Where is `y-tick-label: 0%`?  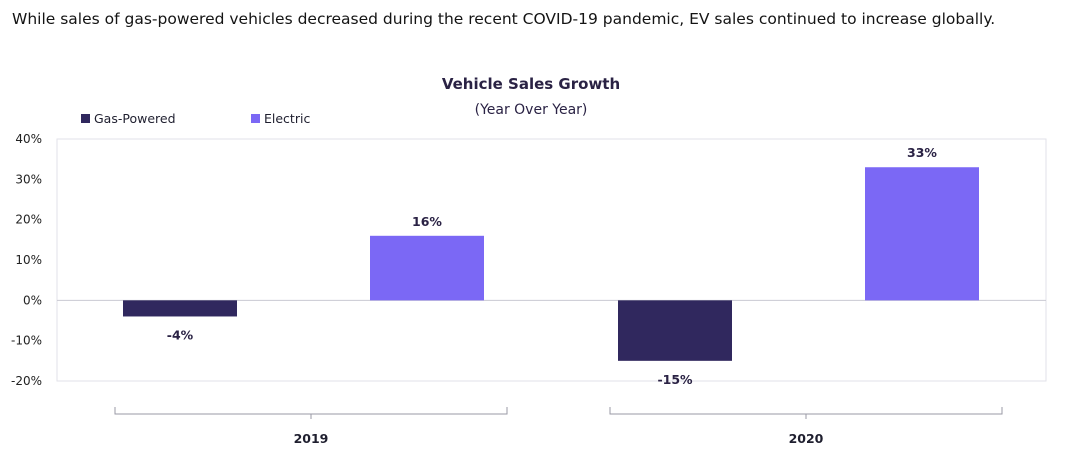 y-tick-label: 0% is located at coordinates (32, 300).